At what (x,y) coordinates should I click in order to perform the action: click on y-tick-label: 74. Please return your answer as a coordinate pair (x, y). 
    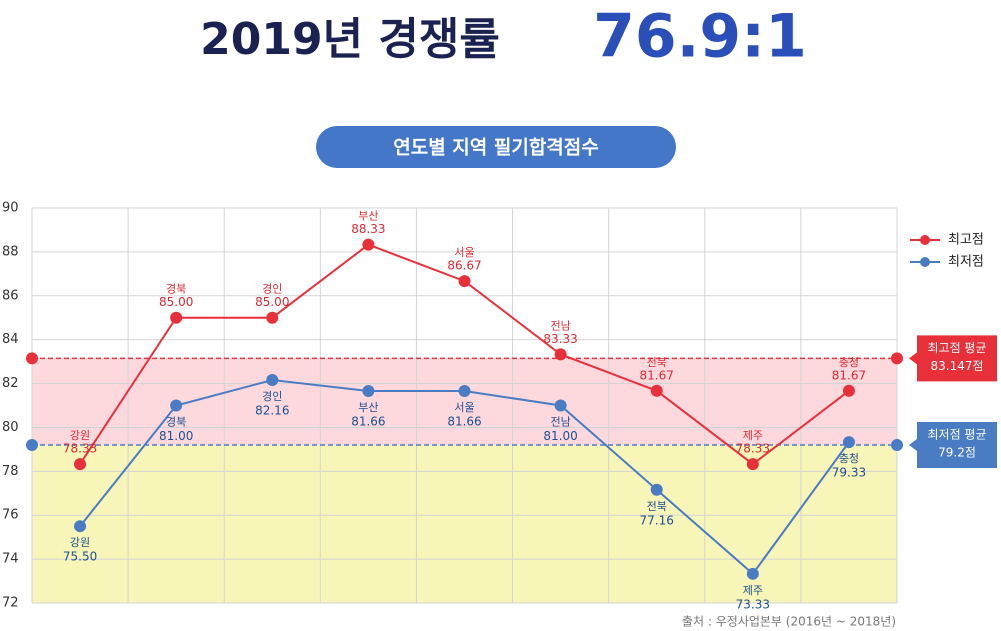
    Looking at the image, I should click on (10, 559).